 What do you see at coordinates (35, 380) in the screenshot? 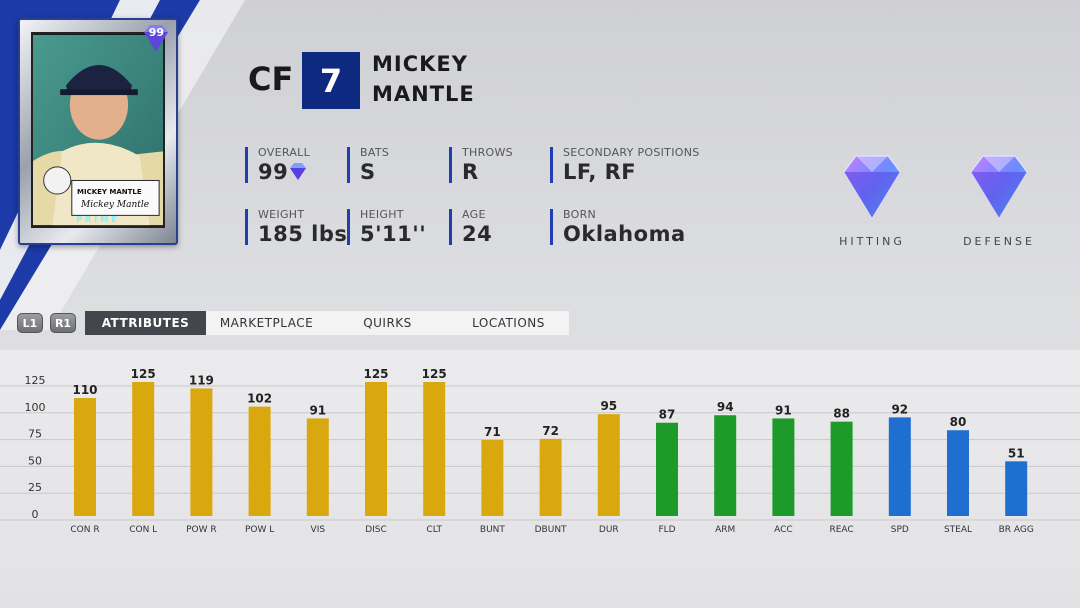
I see `y-tick-label: 125` at bounding box center [35, 380].